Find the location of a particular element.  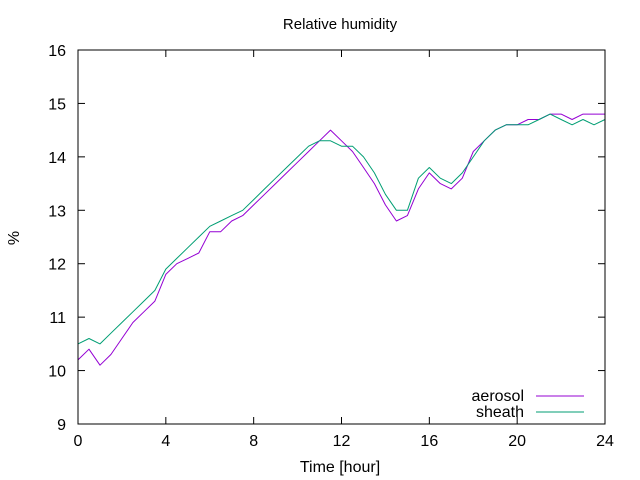

legend-label-aerosol: aerosol is located at coordinates (498, 396).